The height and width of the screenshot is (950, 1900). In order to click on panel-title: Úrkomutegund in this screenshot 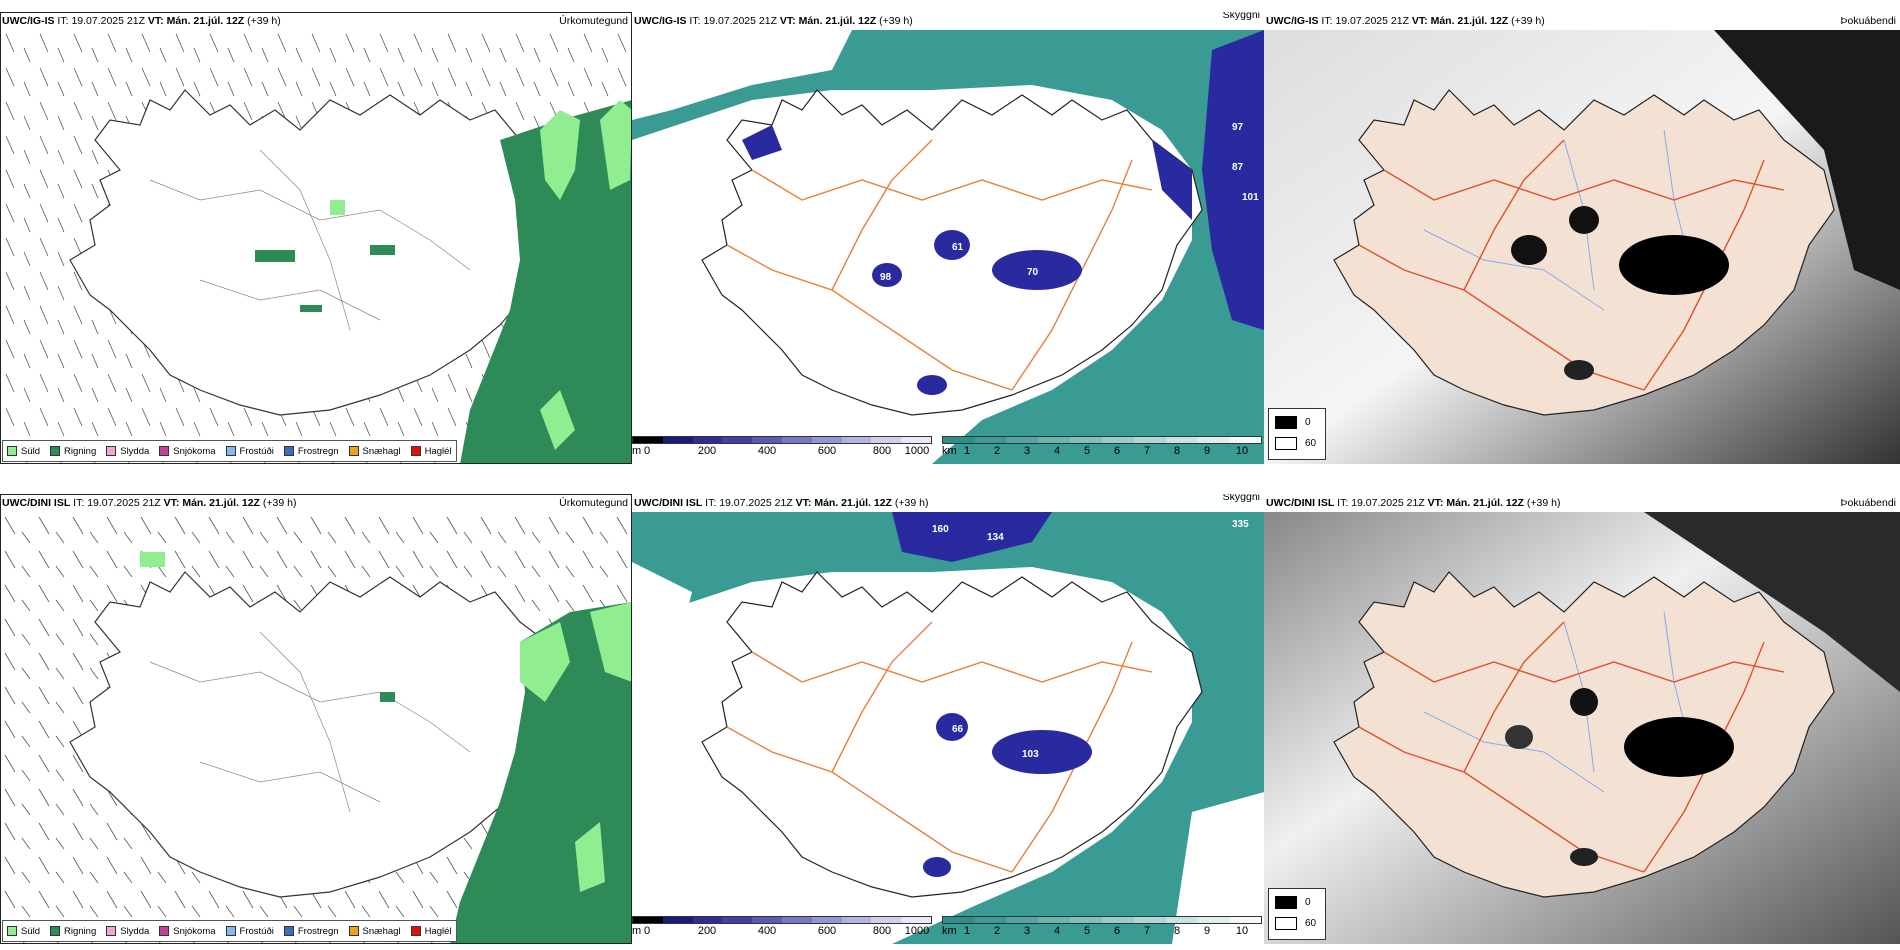, I will do `click(593, 503)`.